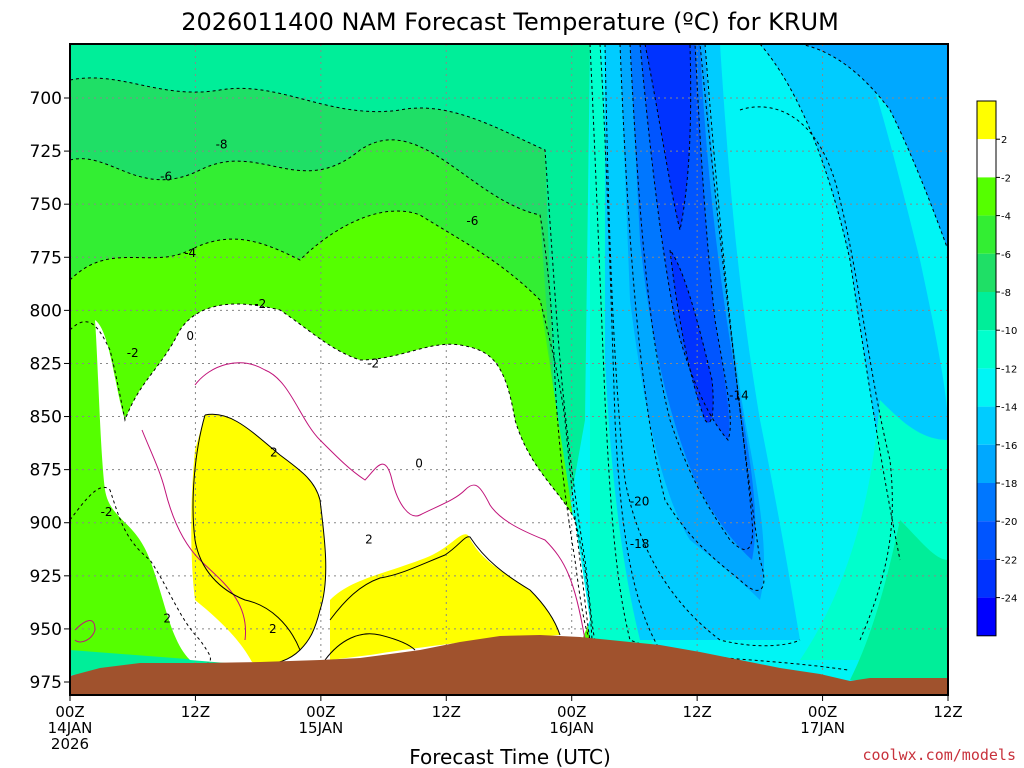  Describe the element at coordinates (1006, 217) in the screenshot. I see `colorbar-tick-label: -4` at that location.